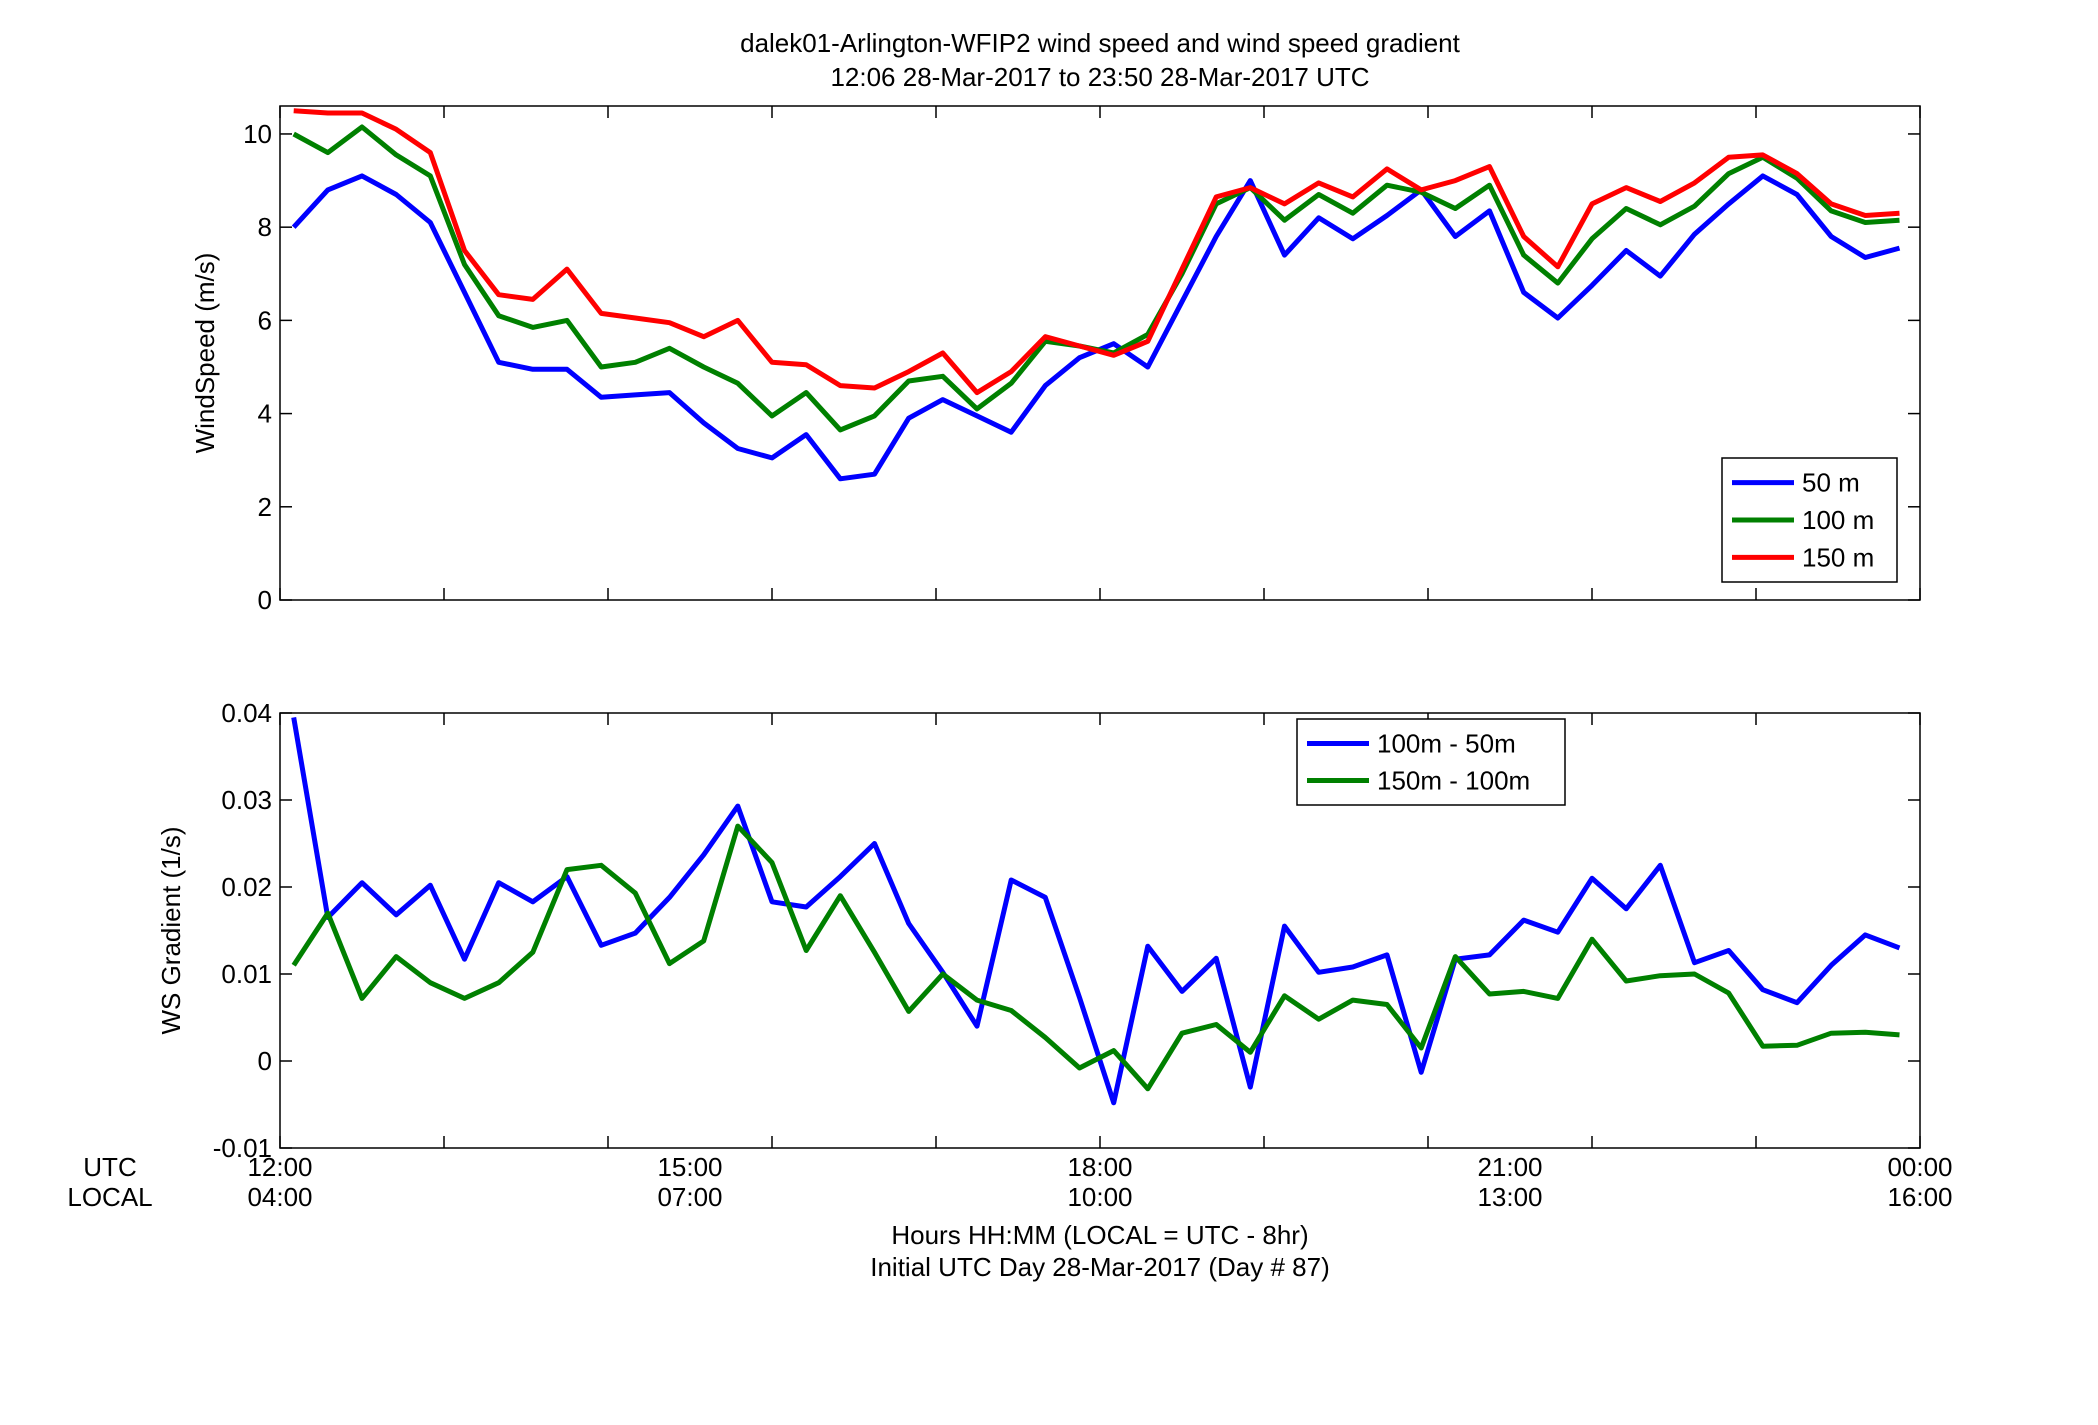  I want to click on utc-row-label: UTC, so click(109, 1167).